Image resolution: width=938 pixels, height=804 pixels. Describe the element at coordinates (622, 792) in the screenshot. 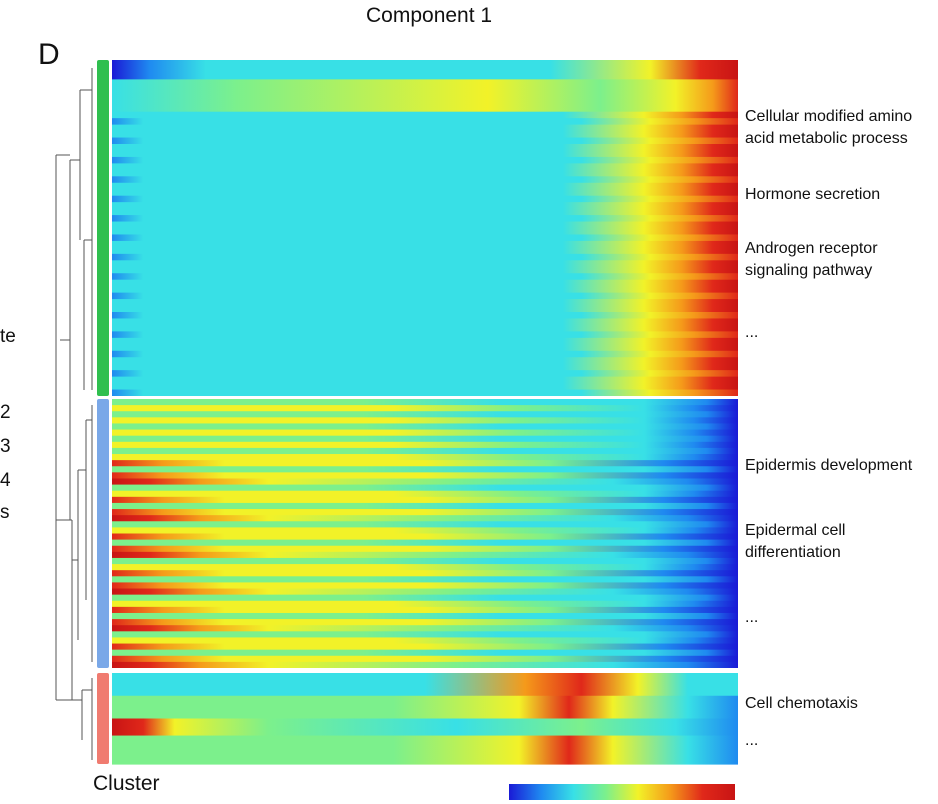

I see `color-scale-bar` at that location.